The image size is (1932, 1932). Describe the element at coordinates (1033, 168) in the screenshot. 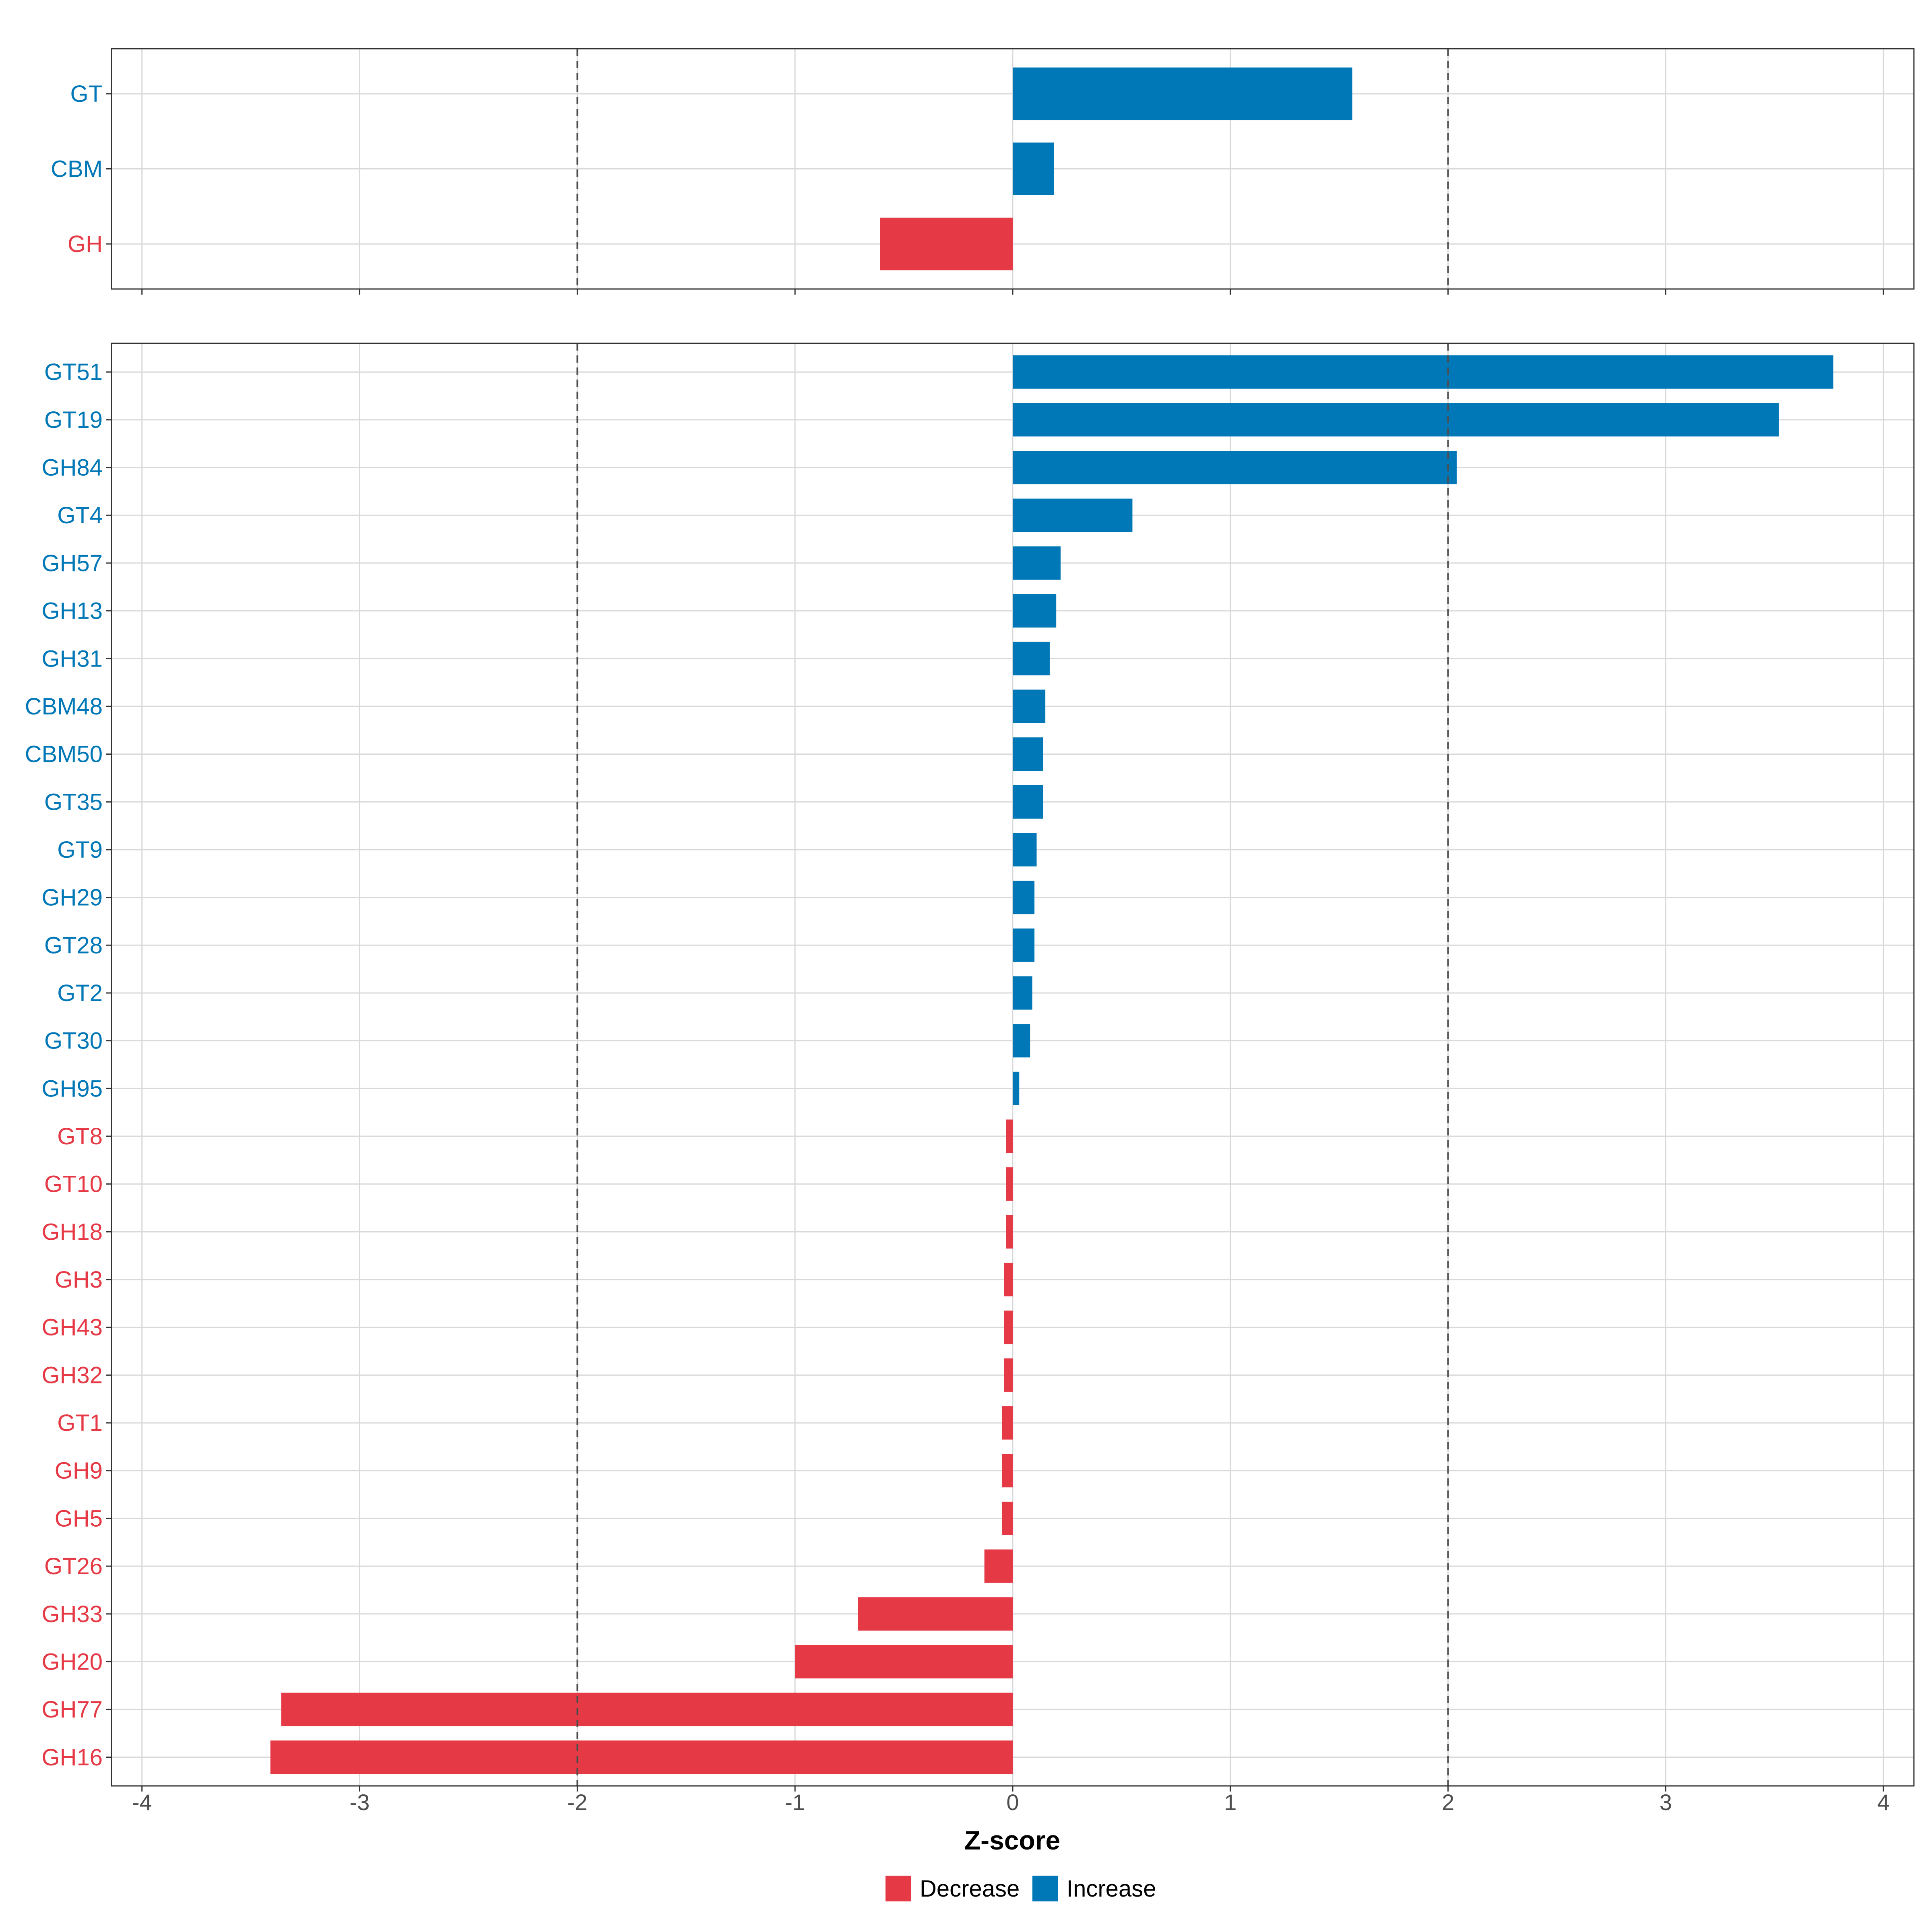

I see `top-bar-cbm` at that location.